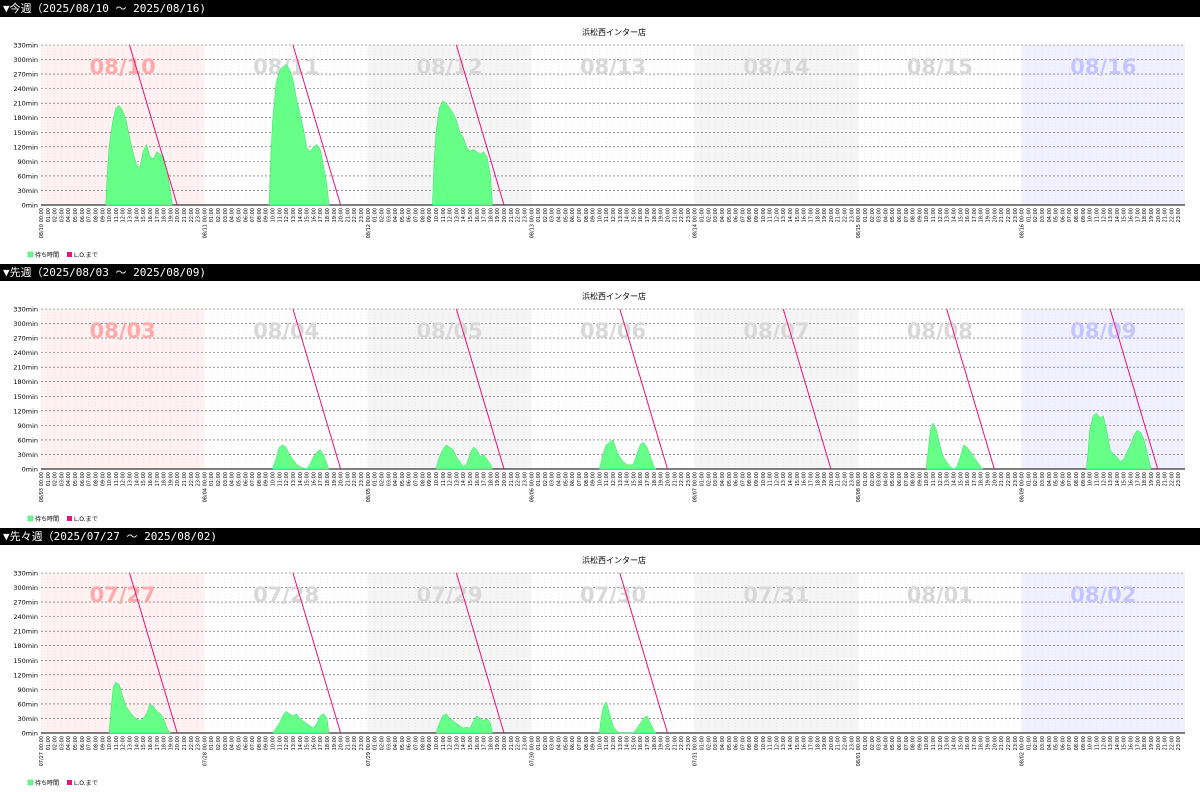 The height and width of the screenshot is (792, 1200). What do you see at coordinates (27, 426) in the screenshot?
I see `y-tick-label: 90min` at bounding box center [27, 426].